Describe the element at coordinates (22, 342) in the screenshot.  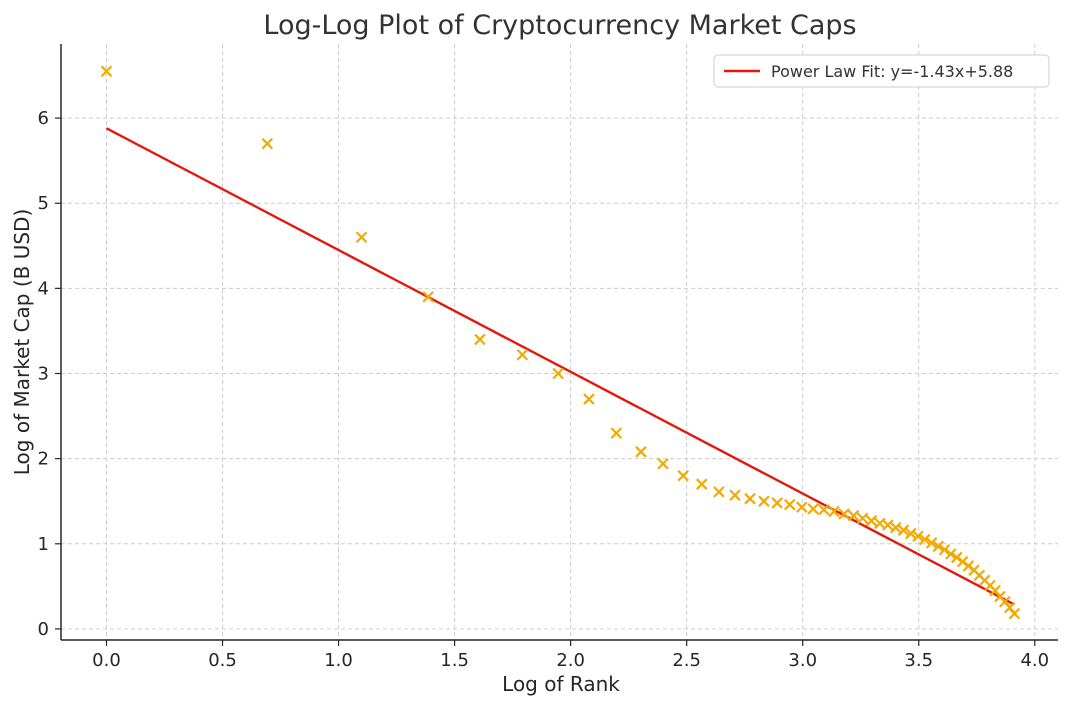
I see `y-axis-label: Log of Market Cap (B USD)` at that location.